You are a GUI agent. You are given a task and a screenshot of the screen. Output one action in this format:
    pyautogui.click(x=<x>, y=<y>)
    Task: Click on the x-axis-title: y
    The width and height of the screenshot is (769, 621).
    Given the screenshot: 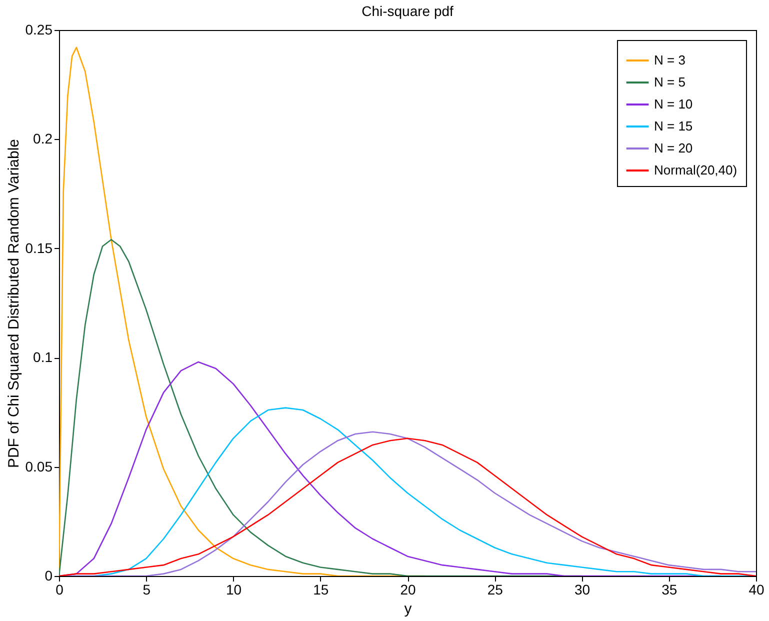 What is the action you would take?
    pyautogui.click(x=408, y=609)
    